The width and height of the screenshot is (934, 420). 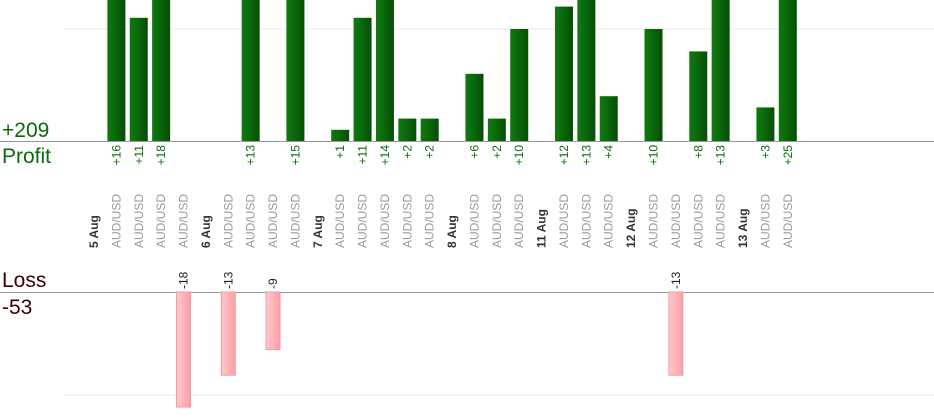 I want to click on date-label: 5 Aug, so click(x=94, y=231).